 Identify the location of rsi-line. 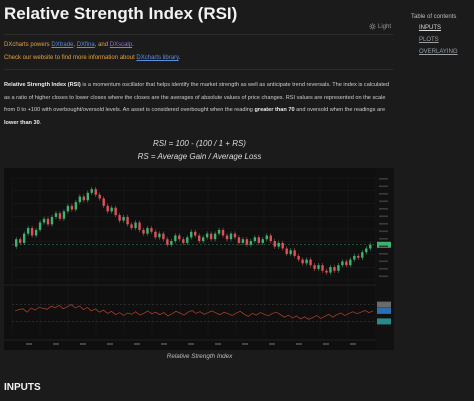
(194, 312).